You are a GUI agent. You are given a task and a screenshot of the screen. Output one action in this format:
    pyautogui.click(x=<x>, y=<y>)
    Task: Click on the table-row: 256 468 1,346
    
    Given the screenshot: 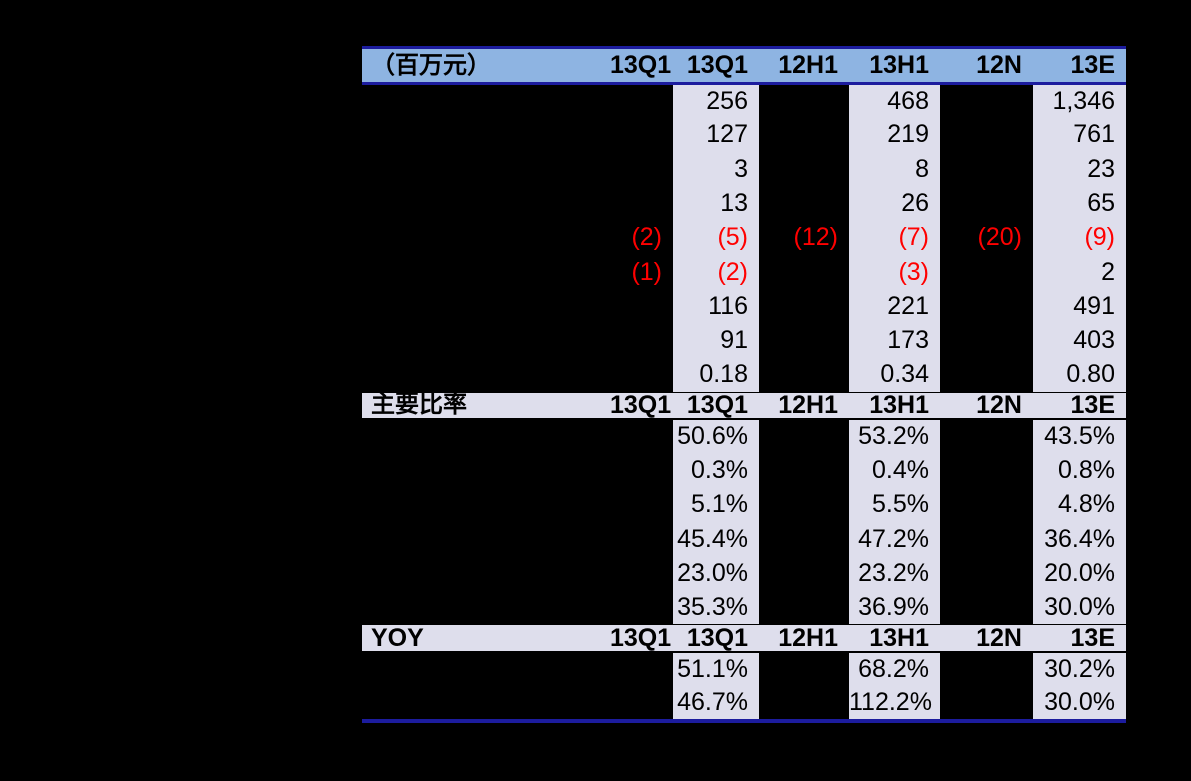 What is the action you would take?
    pyautogui.click(x=744, y=100)
    